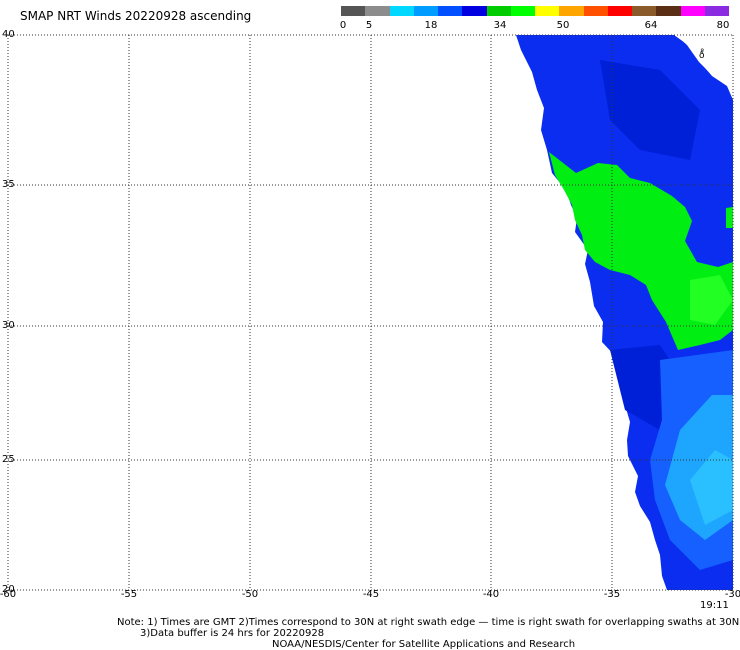 The image size is (740, 650). Describe the element at coordinates (371, 594) in the screenshot. I see `longitude-tick-label: -45` at that location.